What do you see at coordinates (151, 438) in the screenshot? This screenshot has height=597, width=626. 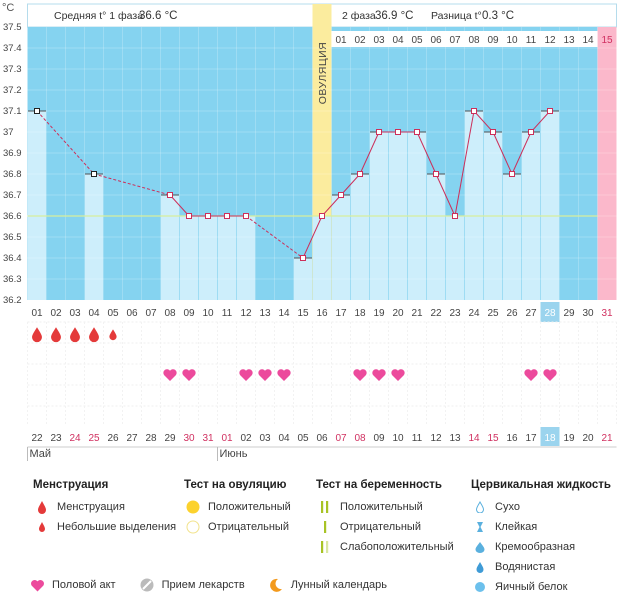 I see `date-label: 28` at bounding box center [151, 438].